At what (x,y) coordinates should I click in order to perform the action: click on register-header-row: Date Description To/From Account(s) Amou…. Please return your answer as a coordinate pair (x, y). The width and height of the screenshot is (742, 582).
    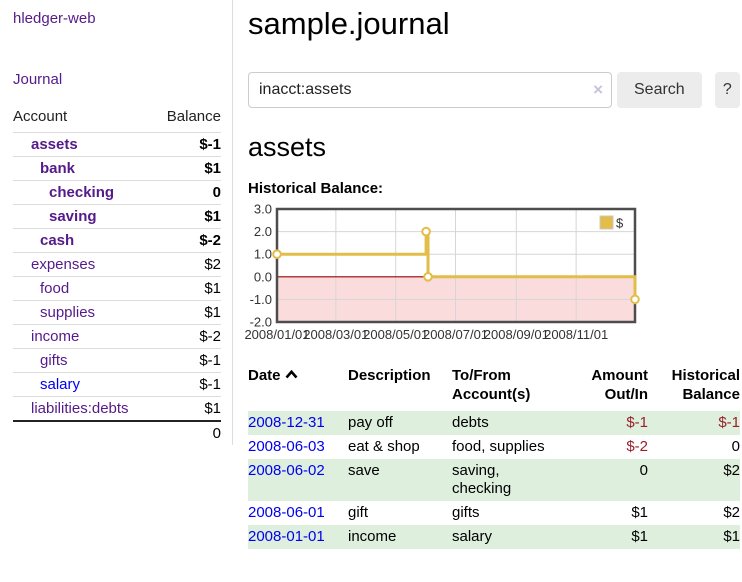
    Looking at the image, I should click on (494, 387).